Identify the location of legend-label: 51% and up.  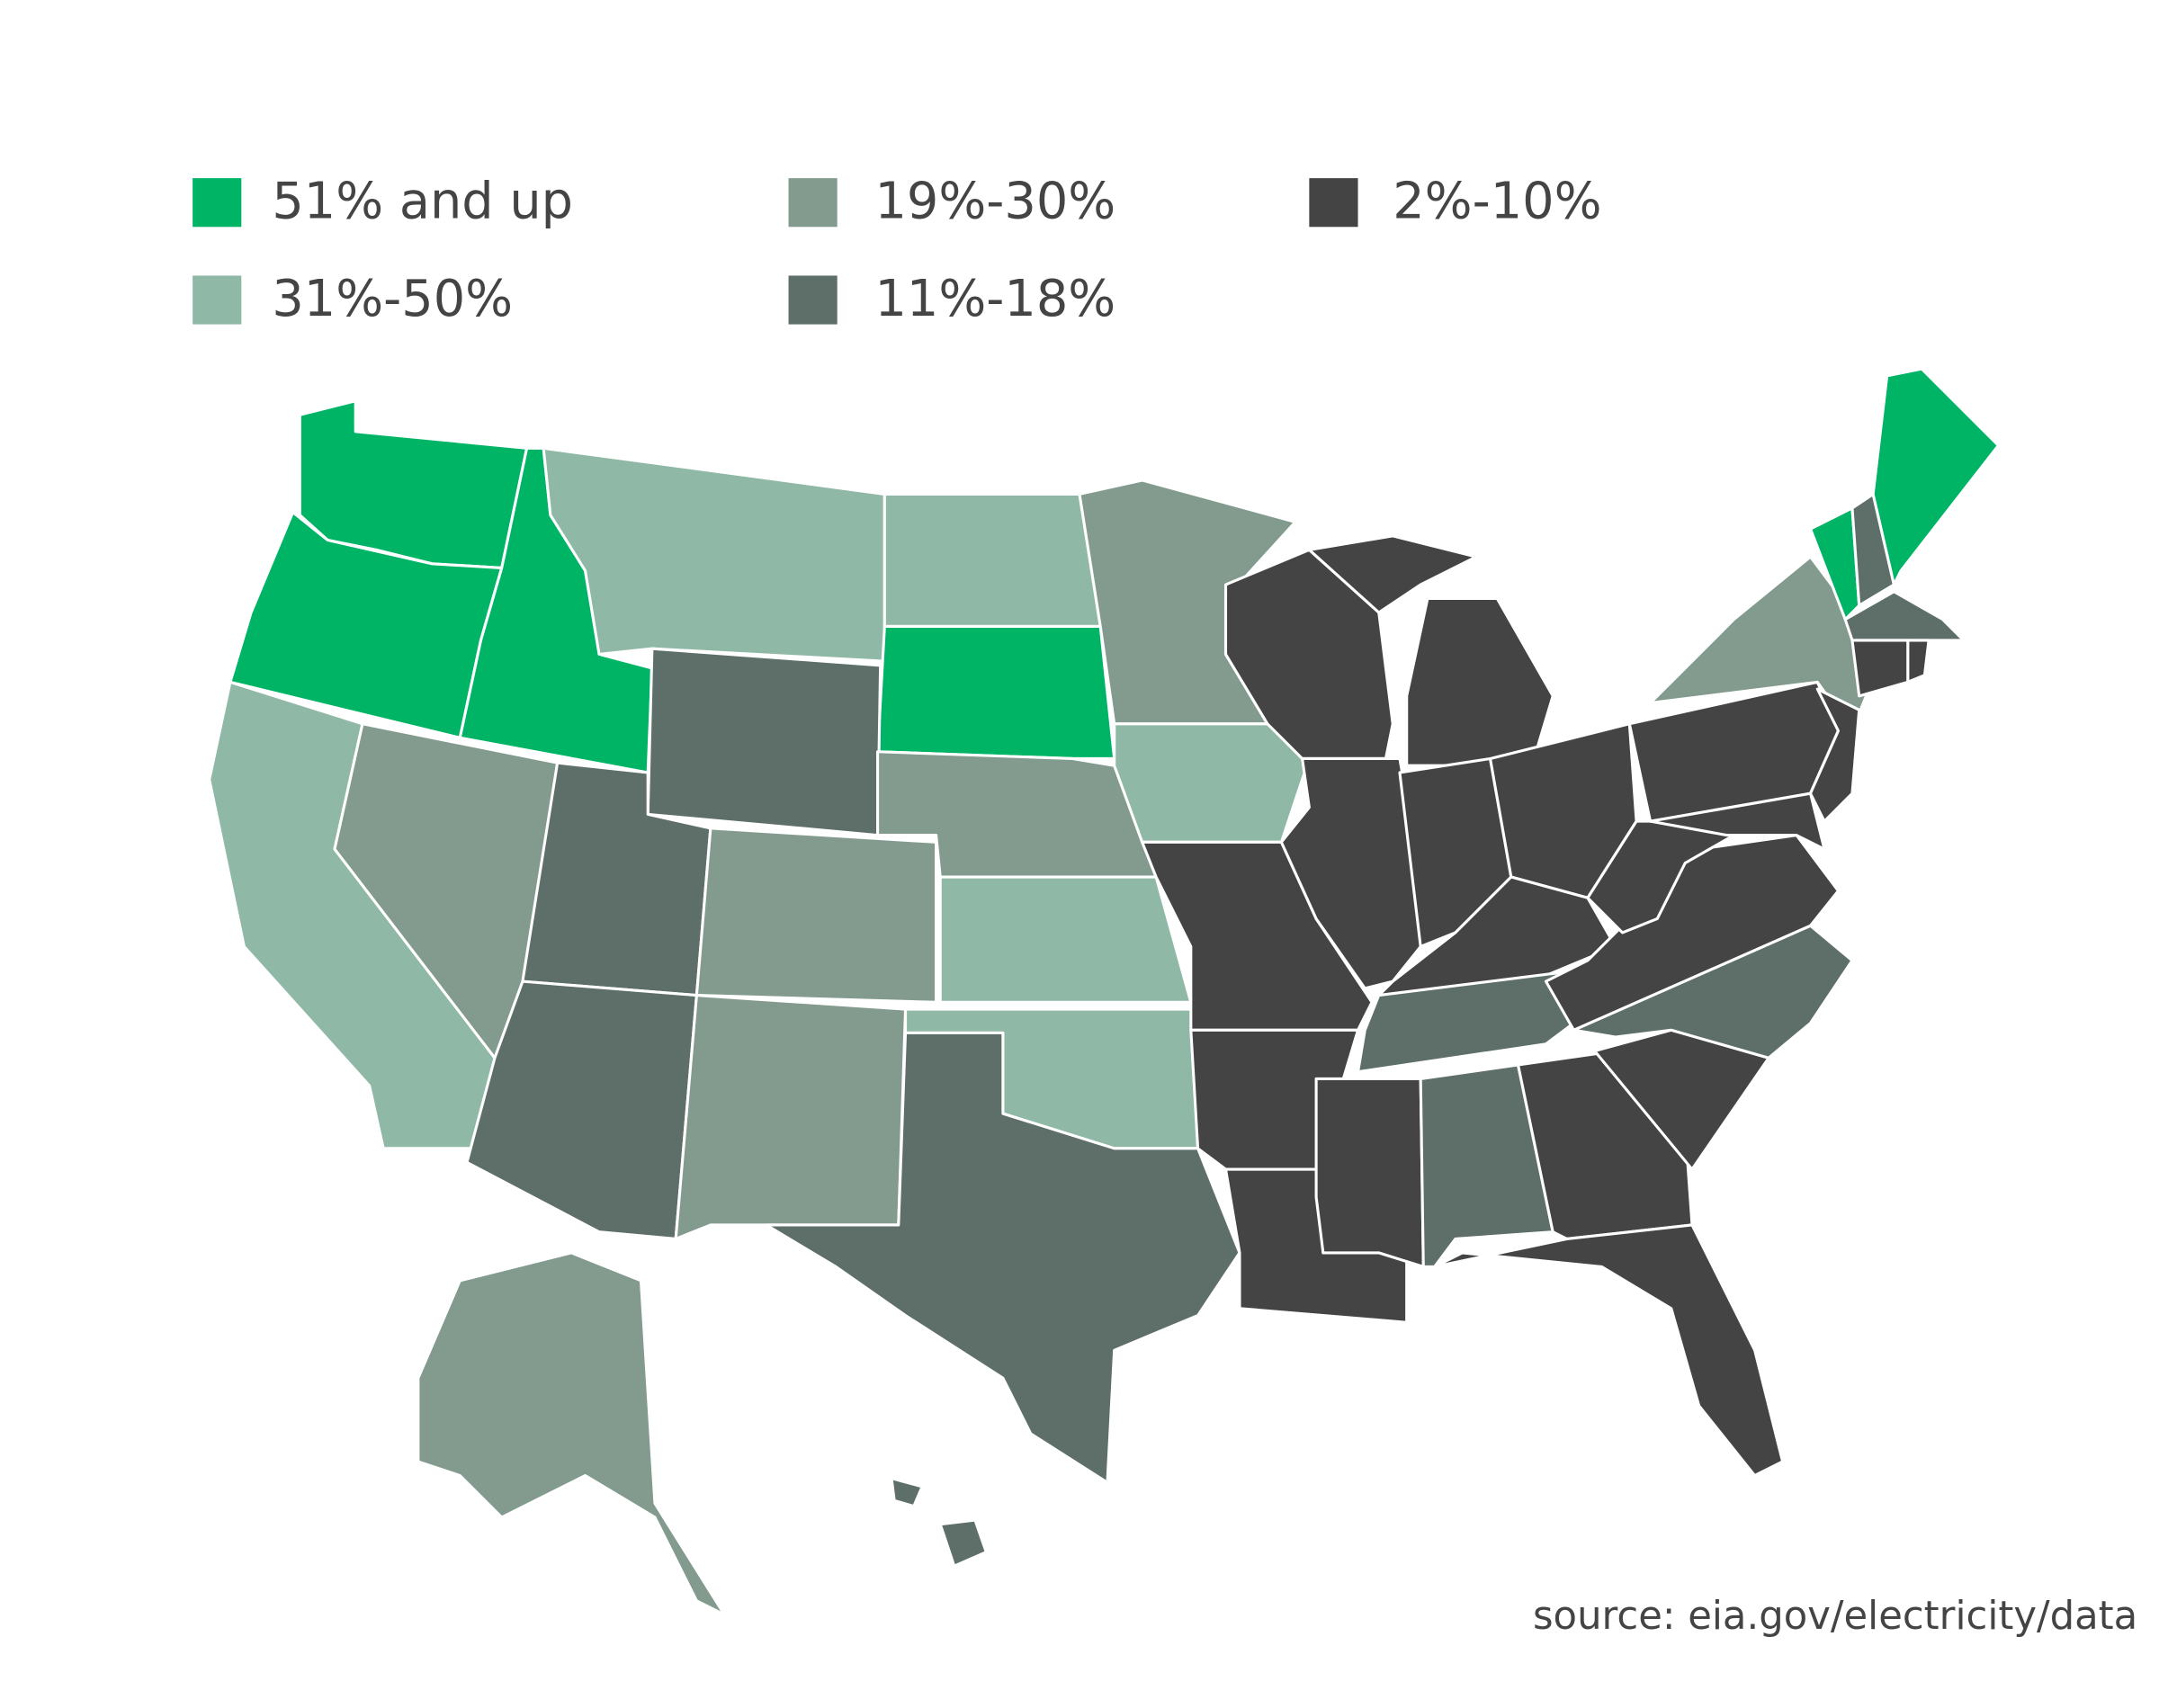
(422, 202).